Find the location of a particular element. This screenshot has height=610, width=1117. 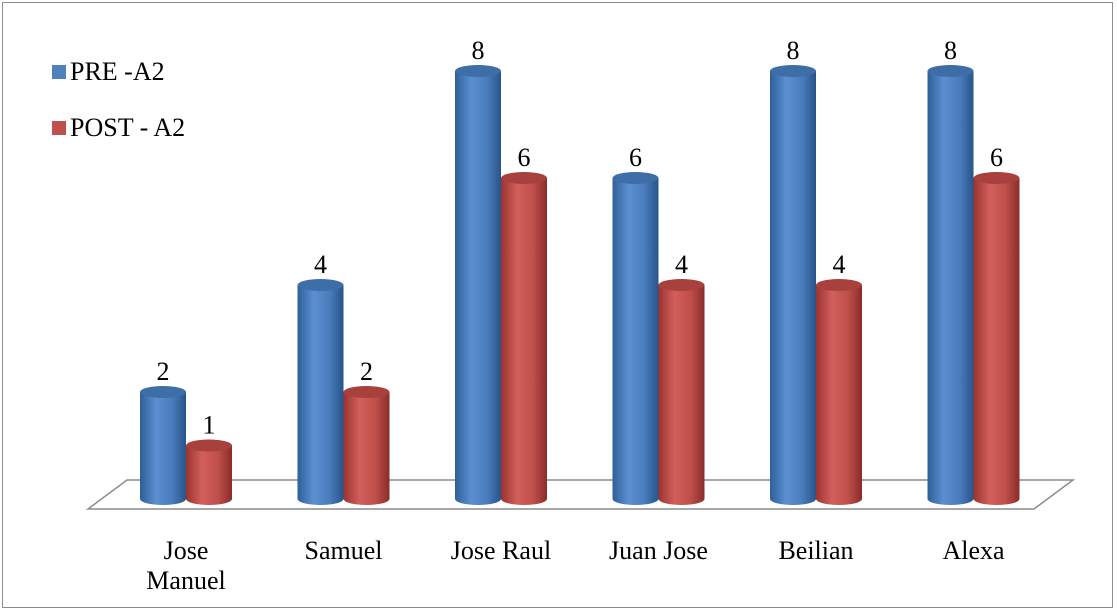

x-tick-label: Beilian is located at coordinates (815, 550).